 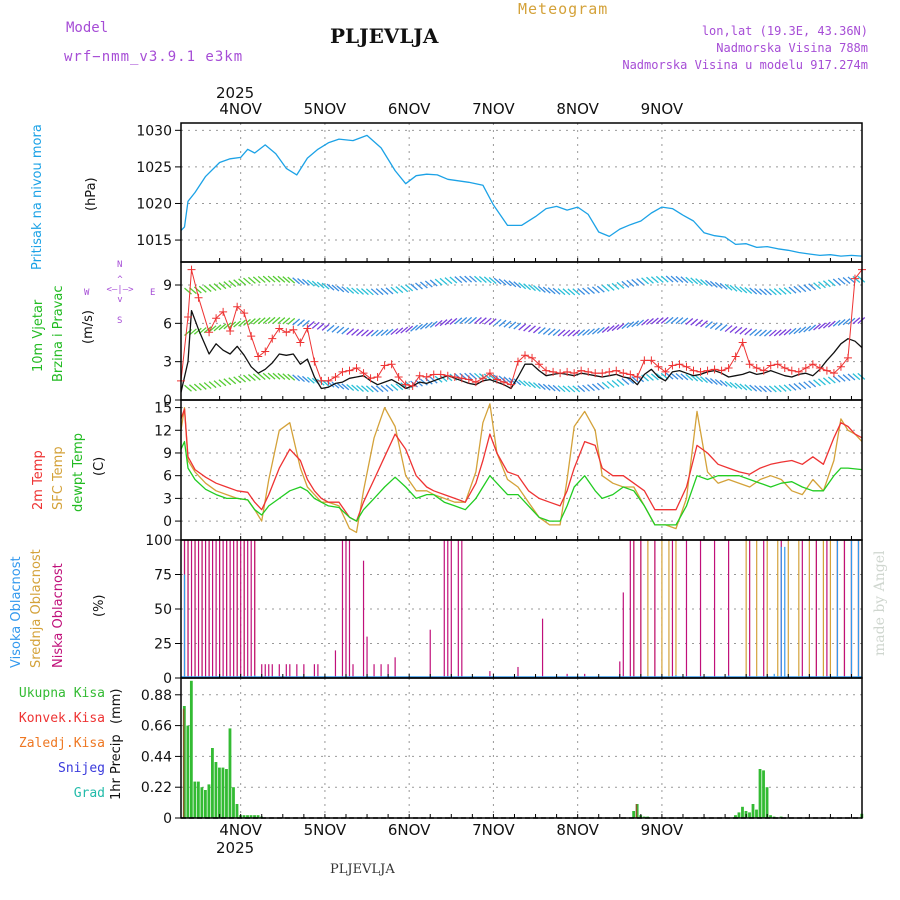 What do you see at coordinates (636, 811) in the screenshot?
I see `convective-bar` at bounding box center [636, 811].